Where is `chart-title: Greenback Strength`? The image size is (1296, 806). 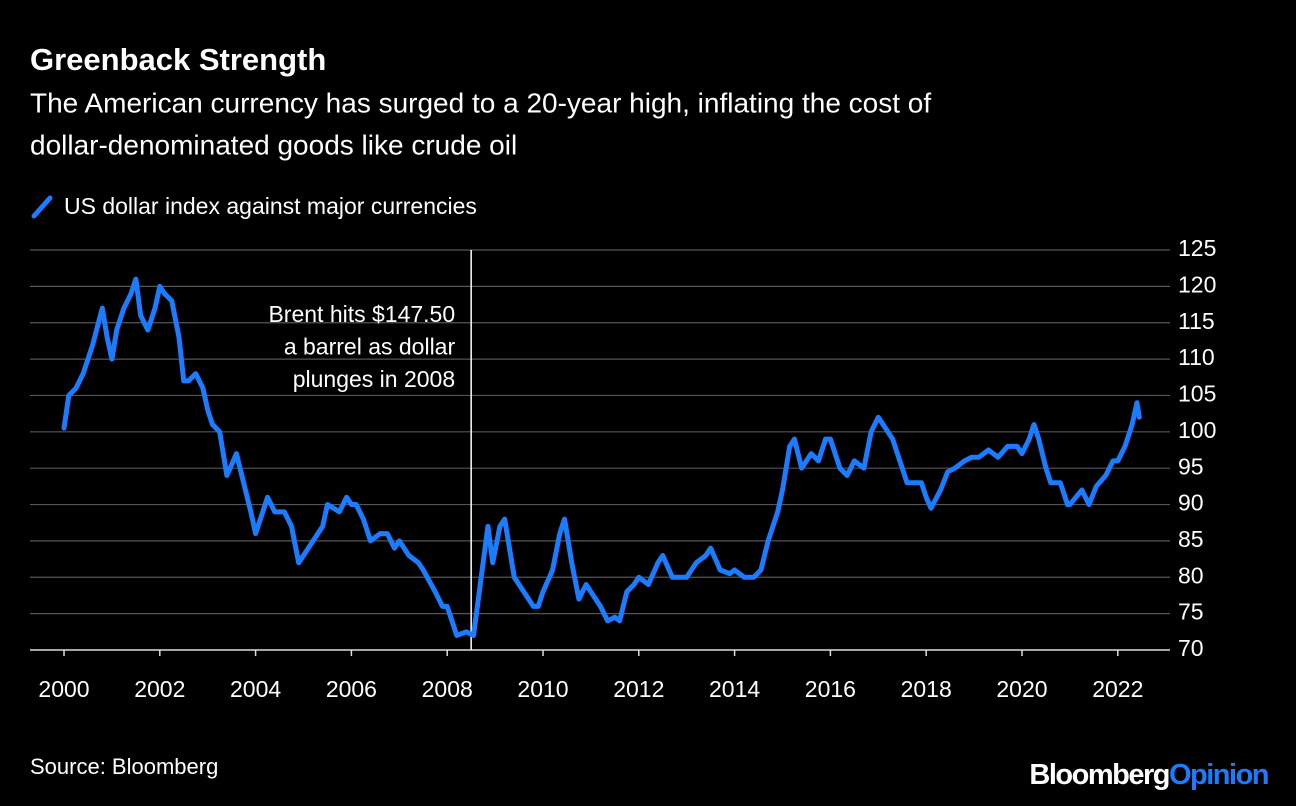
chart-title: Greenback Strength is located at coordinates (178, 59).